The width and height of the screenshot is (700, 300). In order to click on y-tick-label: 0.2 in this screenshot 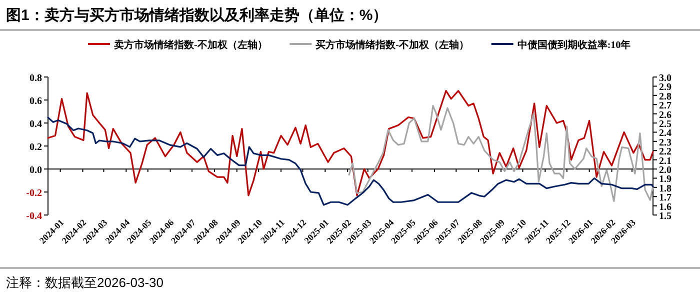, I will do `click(36, 147)`.